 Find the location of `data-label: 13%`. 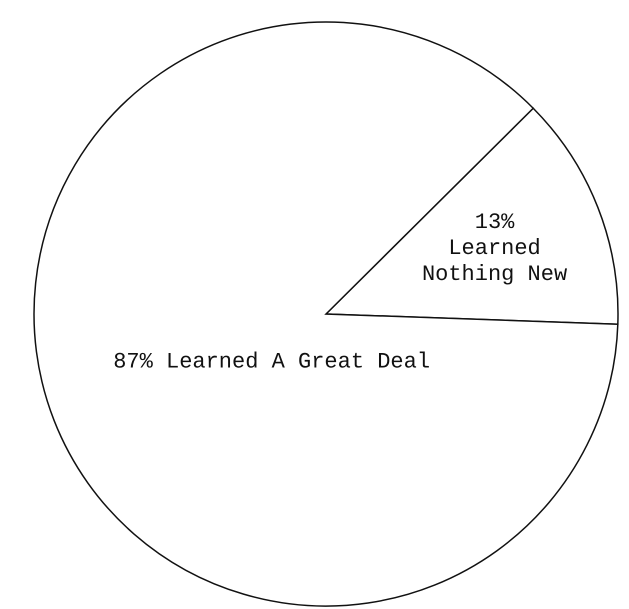

data-label: 13% is located at coordinates (495, 222).